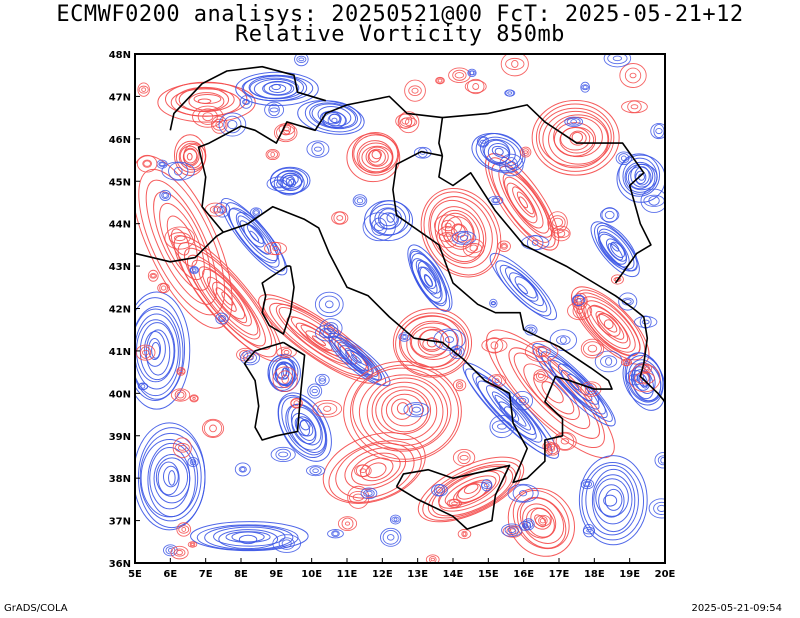  Describe the element at coordinates (347, 574) in the screenshot. I see `lon-tick-label: 11E` at that location.